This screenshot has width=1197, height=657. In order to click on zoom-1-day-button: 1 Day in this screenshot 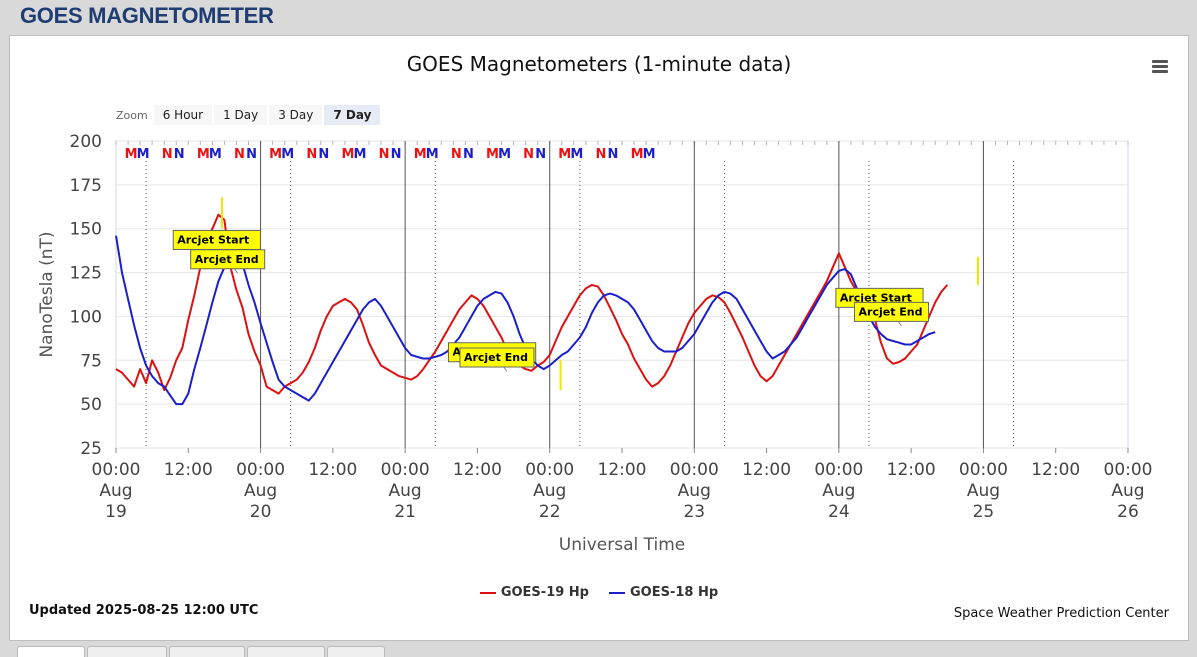, I will do `click(241, 115)`.